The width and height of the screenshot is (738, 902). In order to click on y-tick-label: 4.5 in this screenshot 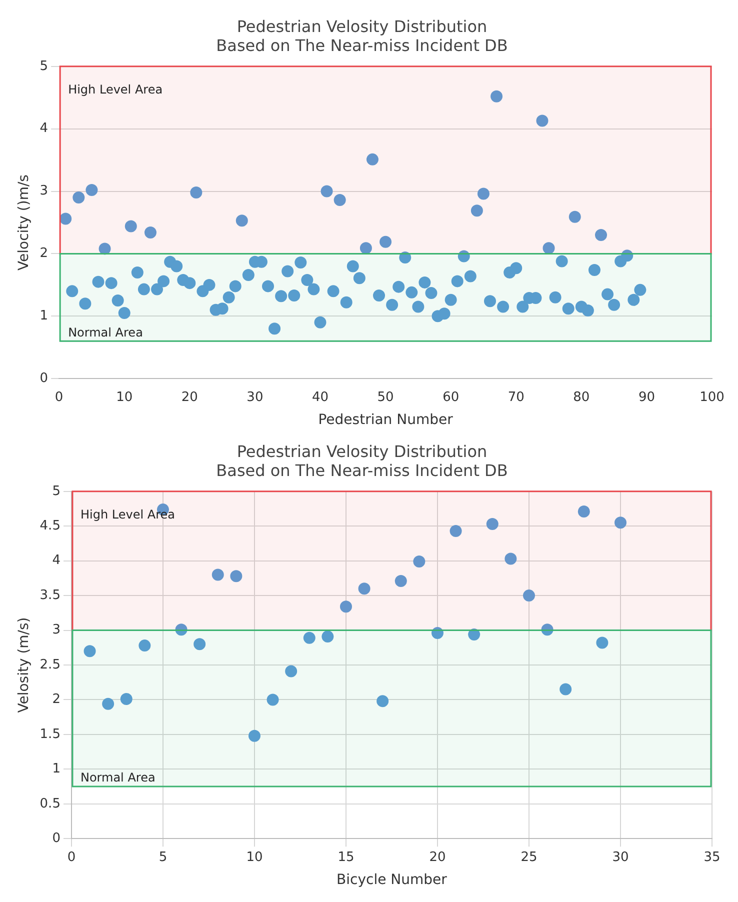, I will do `click(50, 526)`.